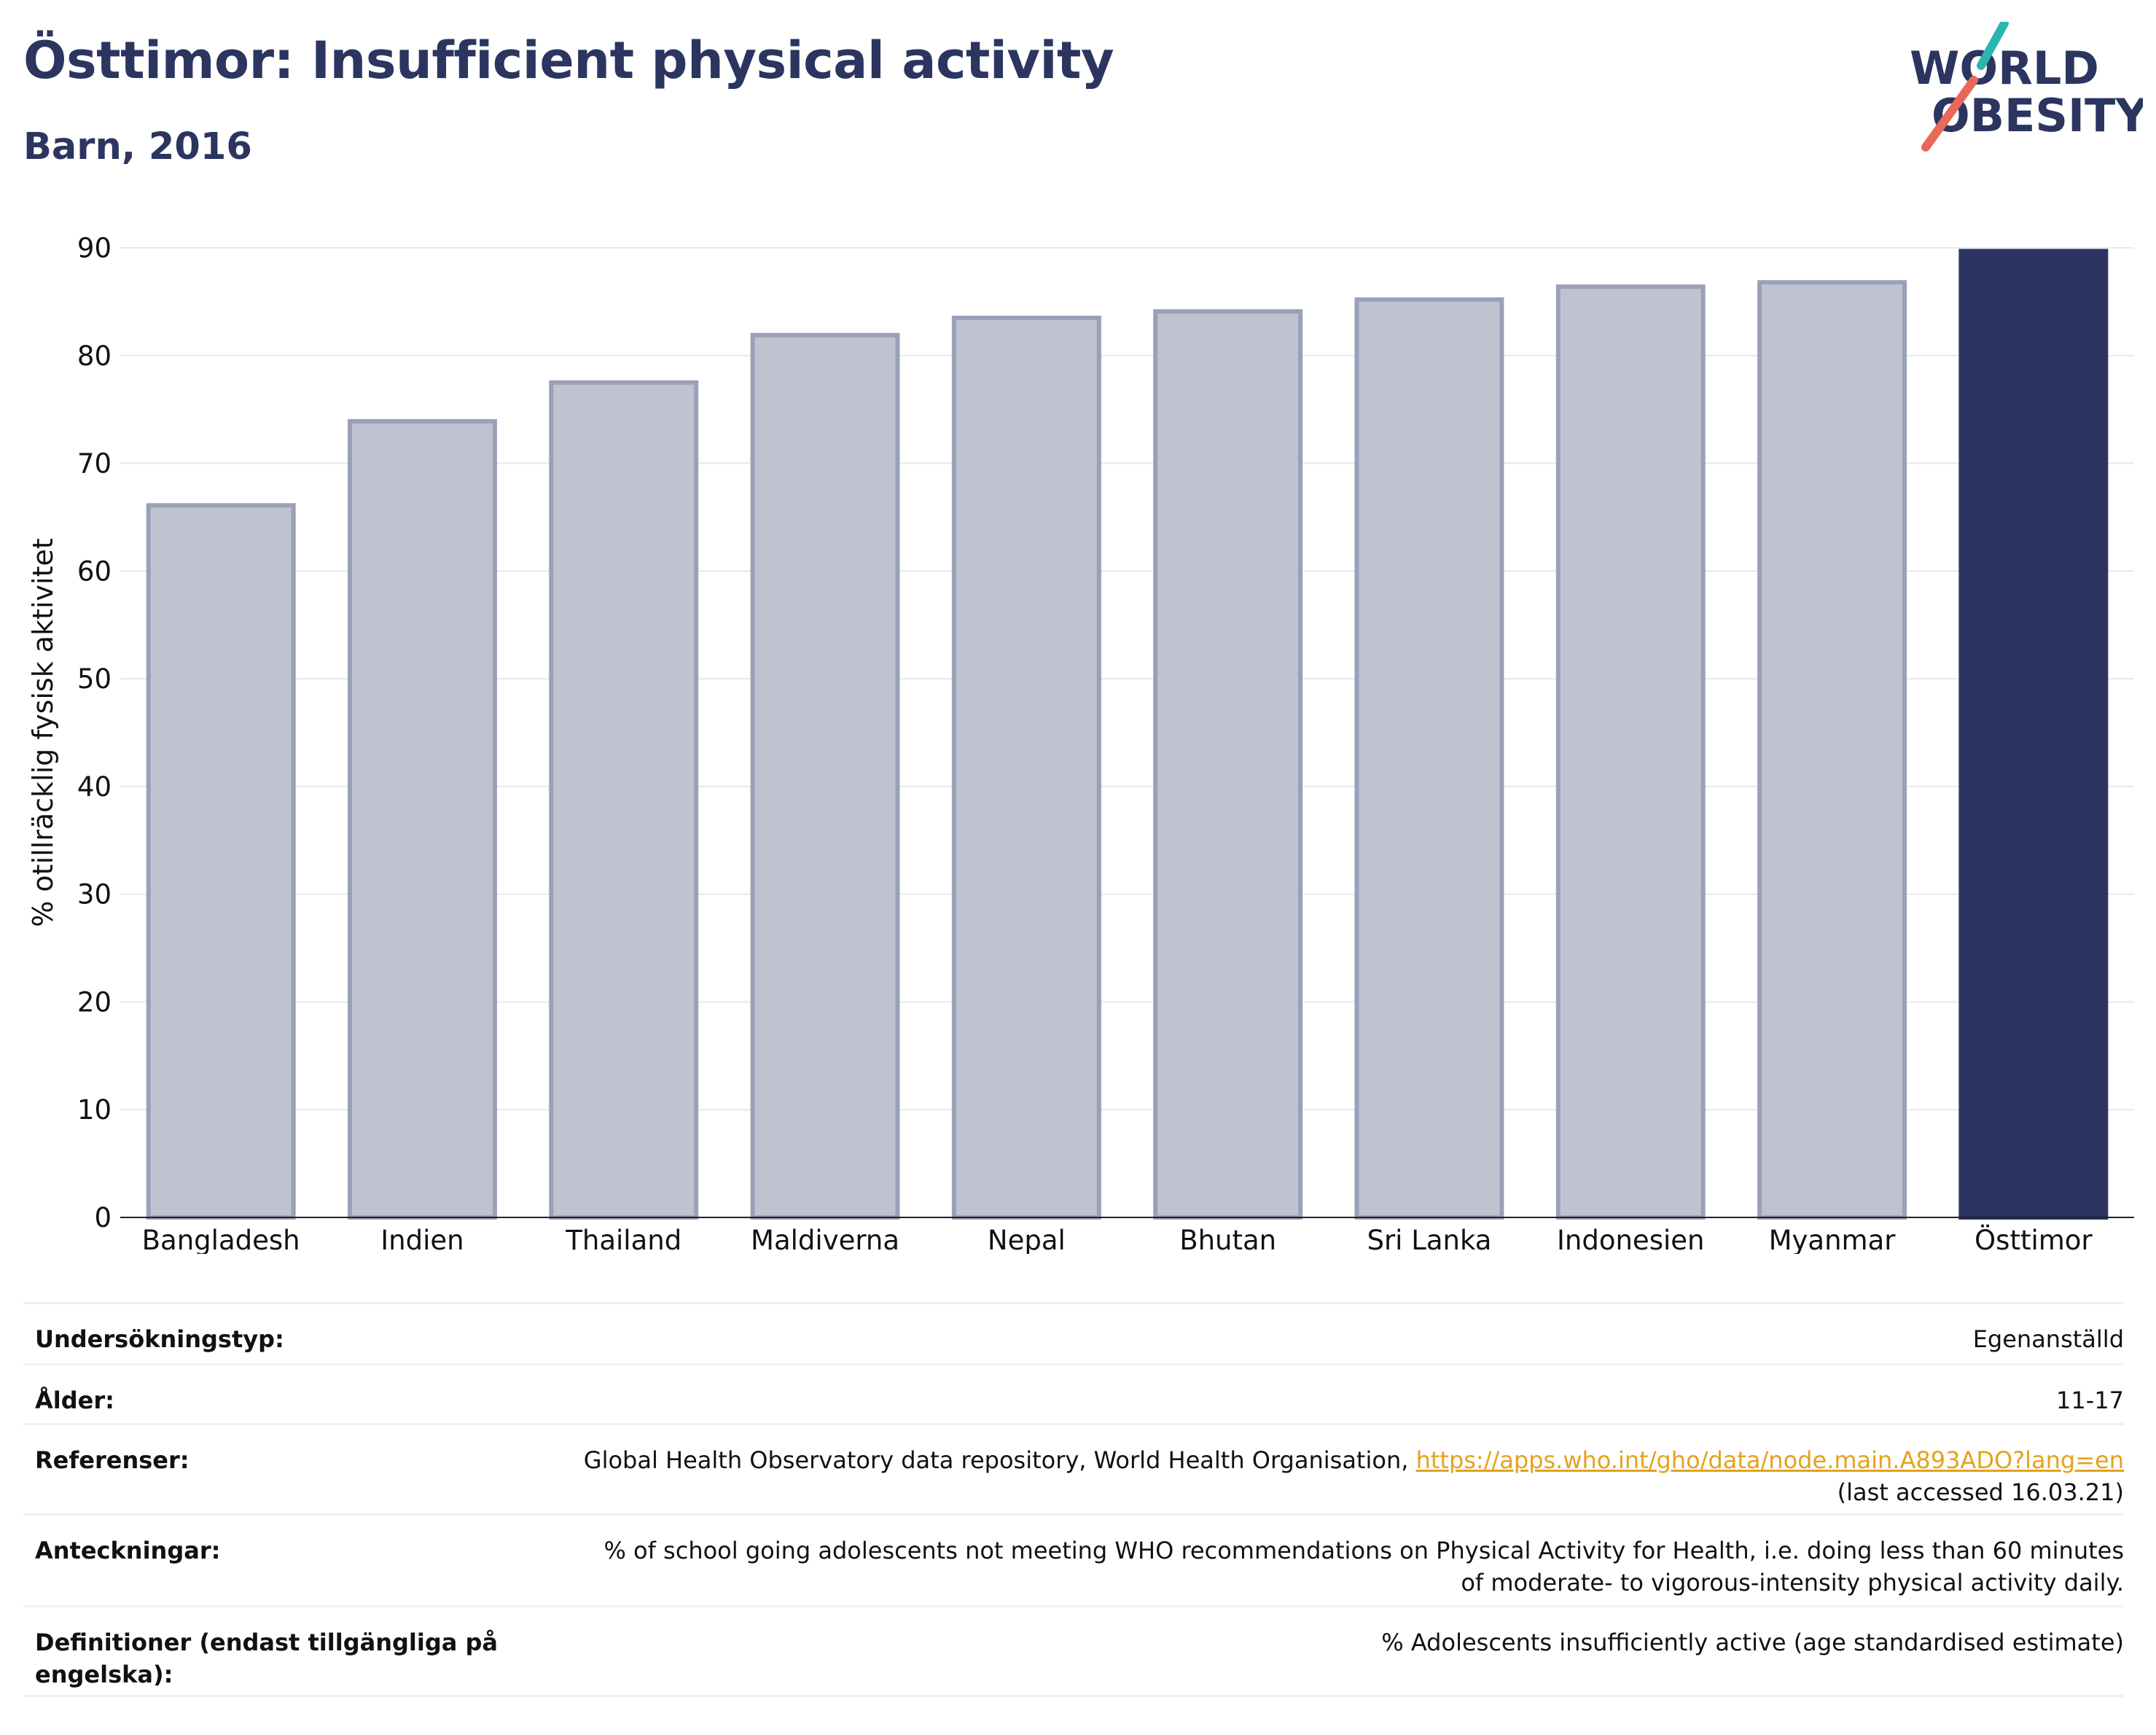 Image resolution: width=2156 pixels, height=1735 pixels. What do you see at coordinates (95, 464) in the screenshot?
I see `y-tick-label: 70` at bounding box center [95, 464].